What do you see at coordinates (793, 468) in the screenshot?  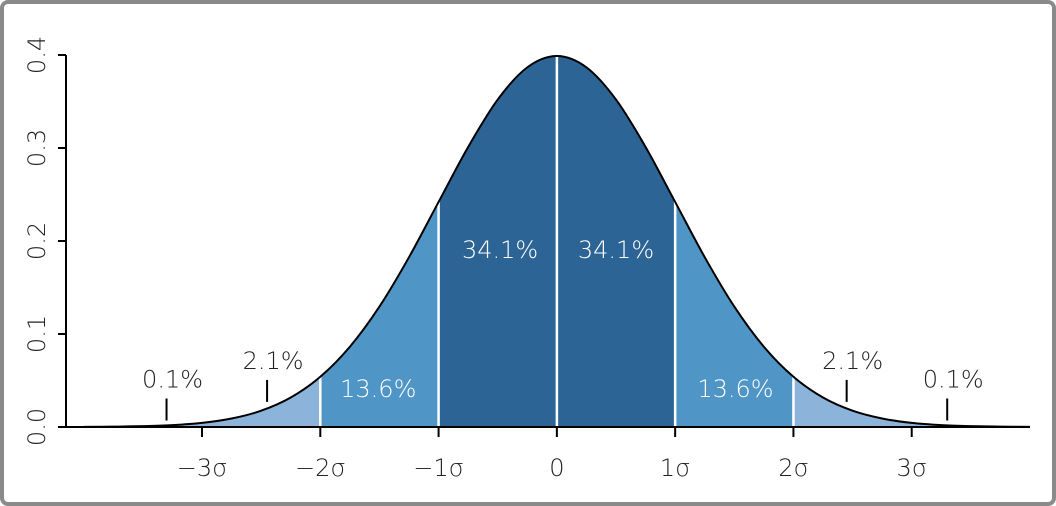 I see `x-tick-label: 2σ` at bounding box center [793, 468].